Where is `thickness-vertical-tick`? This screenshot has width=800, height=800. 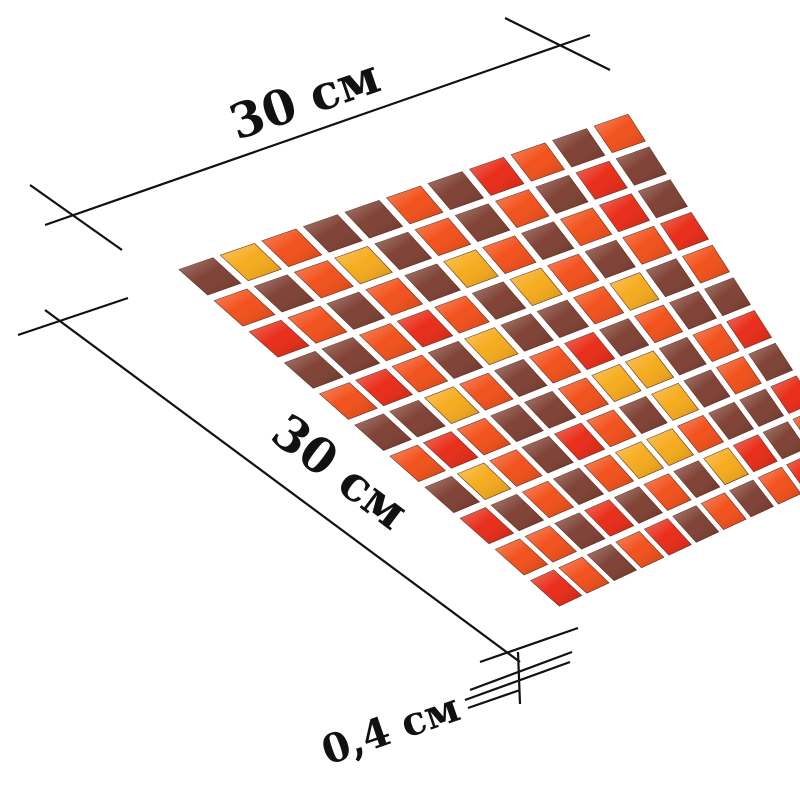 thickness-vertical-tick is located at coordinates (519, 678).